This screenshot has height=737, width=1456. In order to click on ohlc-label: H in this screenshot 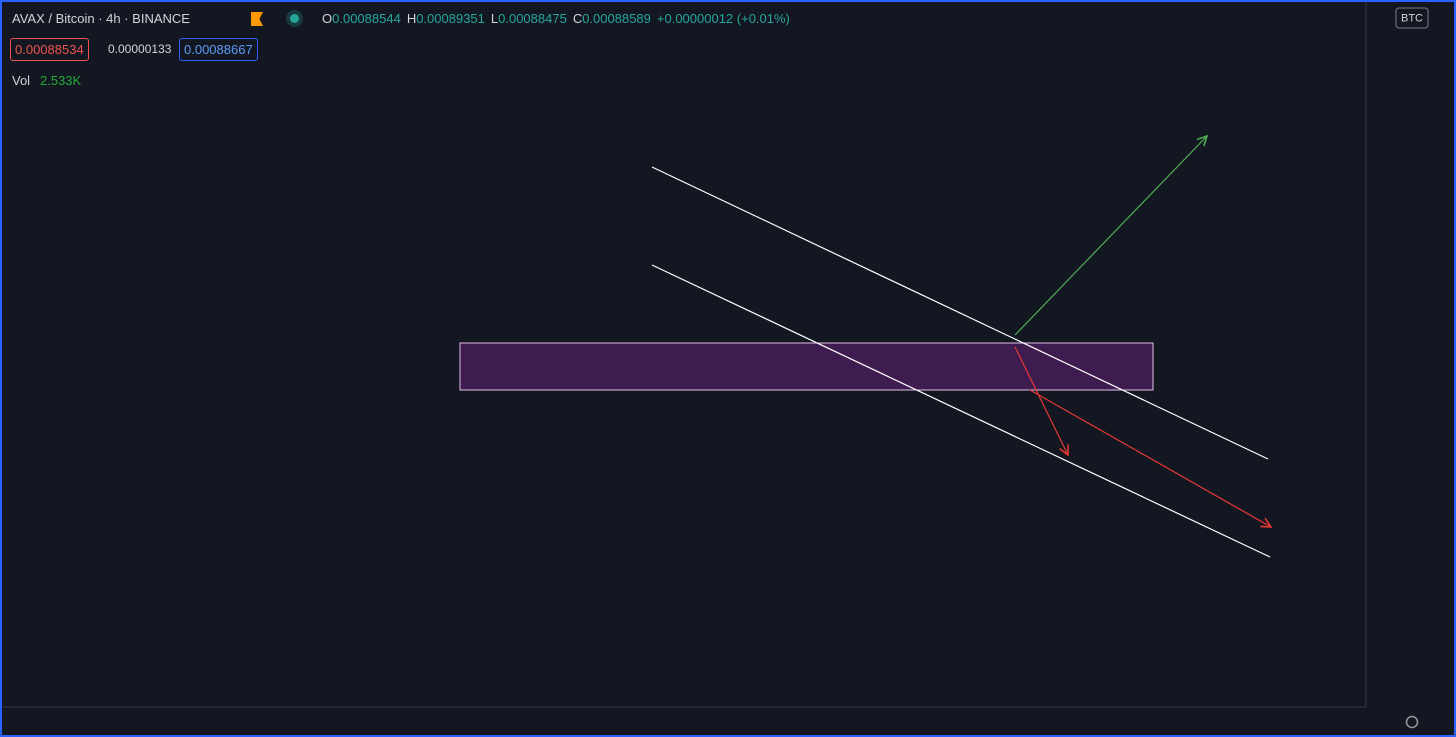, I will do `click(411, 18)`.